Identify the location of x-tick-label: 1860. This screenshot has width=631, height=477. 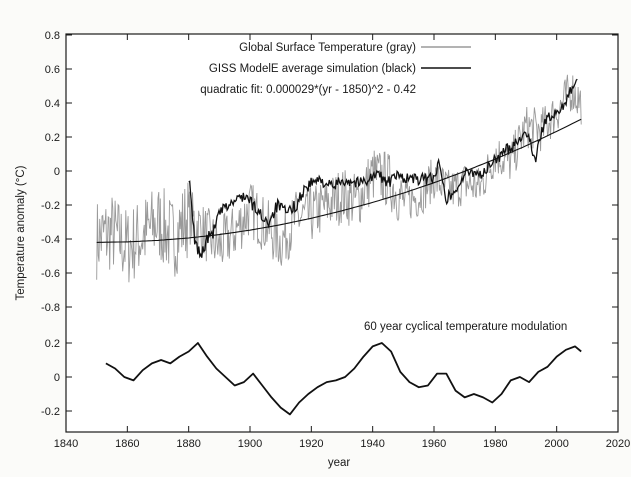
(127, 444).